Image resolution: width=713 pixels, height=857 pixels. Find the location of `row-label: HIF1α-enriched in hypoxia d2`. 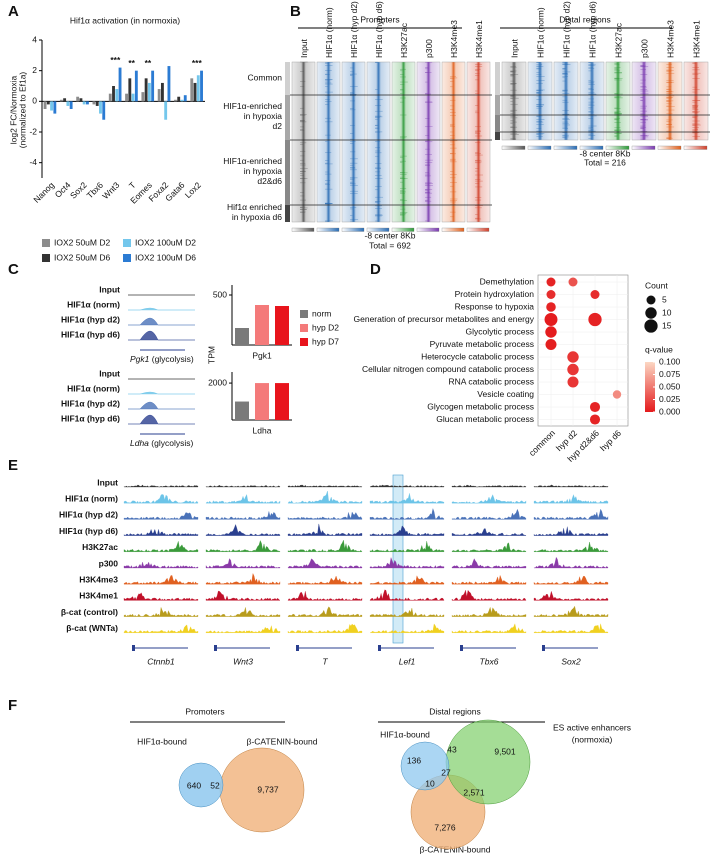

row-label: HIF1α-enriched in hypoxia d2 is located at coordinates (252, 116).